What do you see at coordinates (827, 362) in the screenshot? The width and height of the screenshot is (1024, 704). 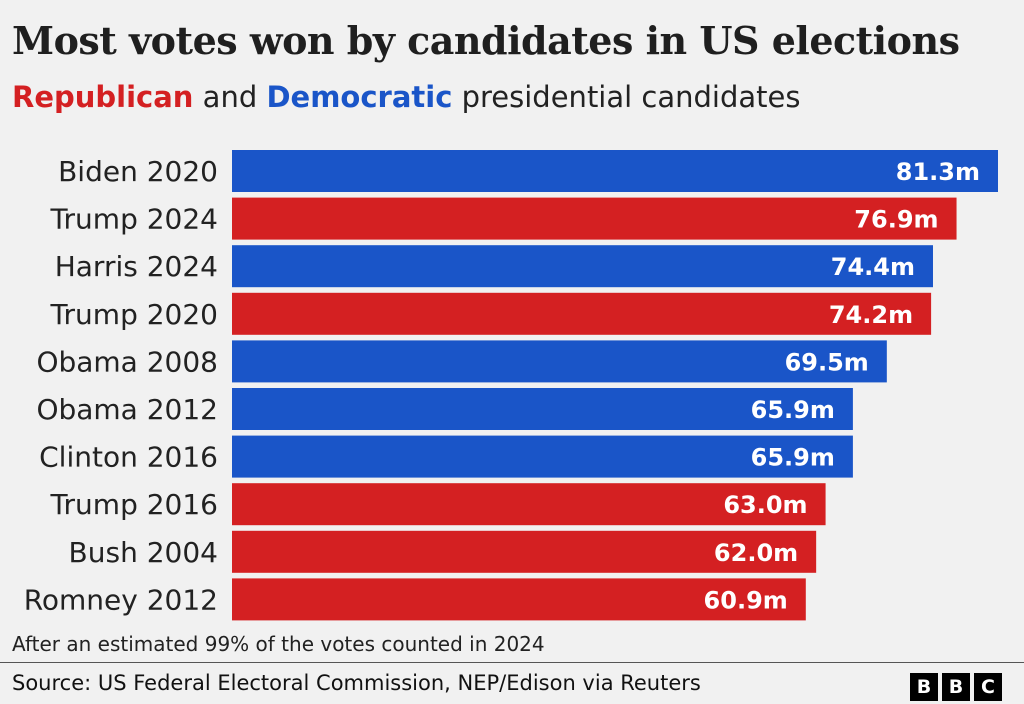 I see `value-label: 69.5m` at bounding box center [827, 362].